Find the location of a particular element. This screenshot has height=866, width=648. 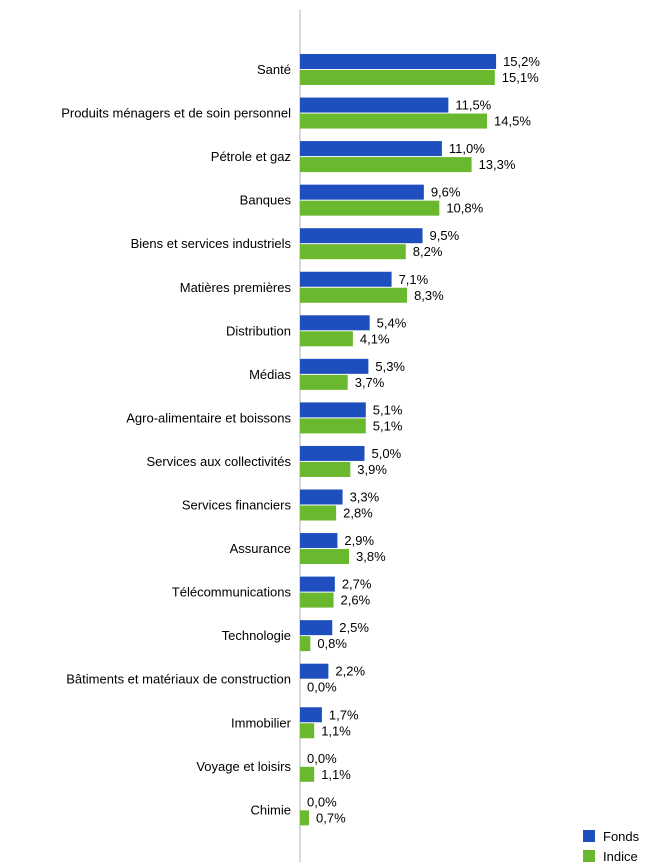

value-label-fonds: 15,2% is located at coordinates (521, 61).